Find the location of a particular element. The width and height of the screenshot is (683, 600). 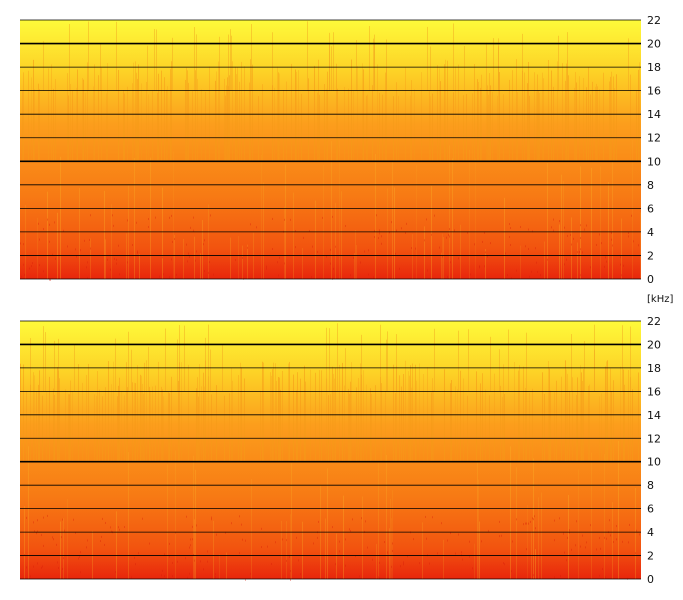

y-unit-label: [kHz] is located at coordinates (660, 299).